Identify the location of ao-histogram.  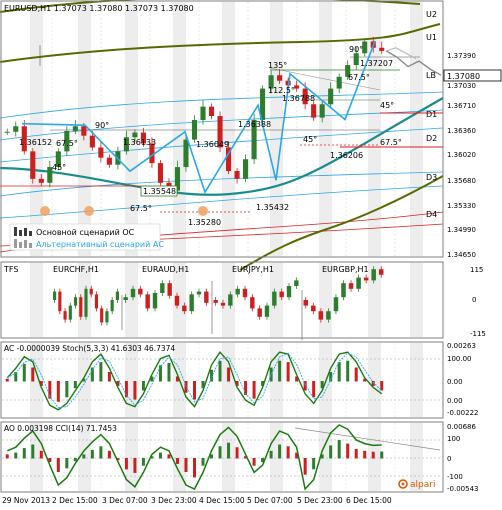
(194, 459).